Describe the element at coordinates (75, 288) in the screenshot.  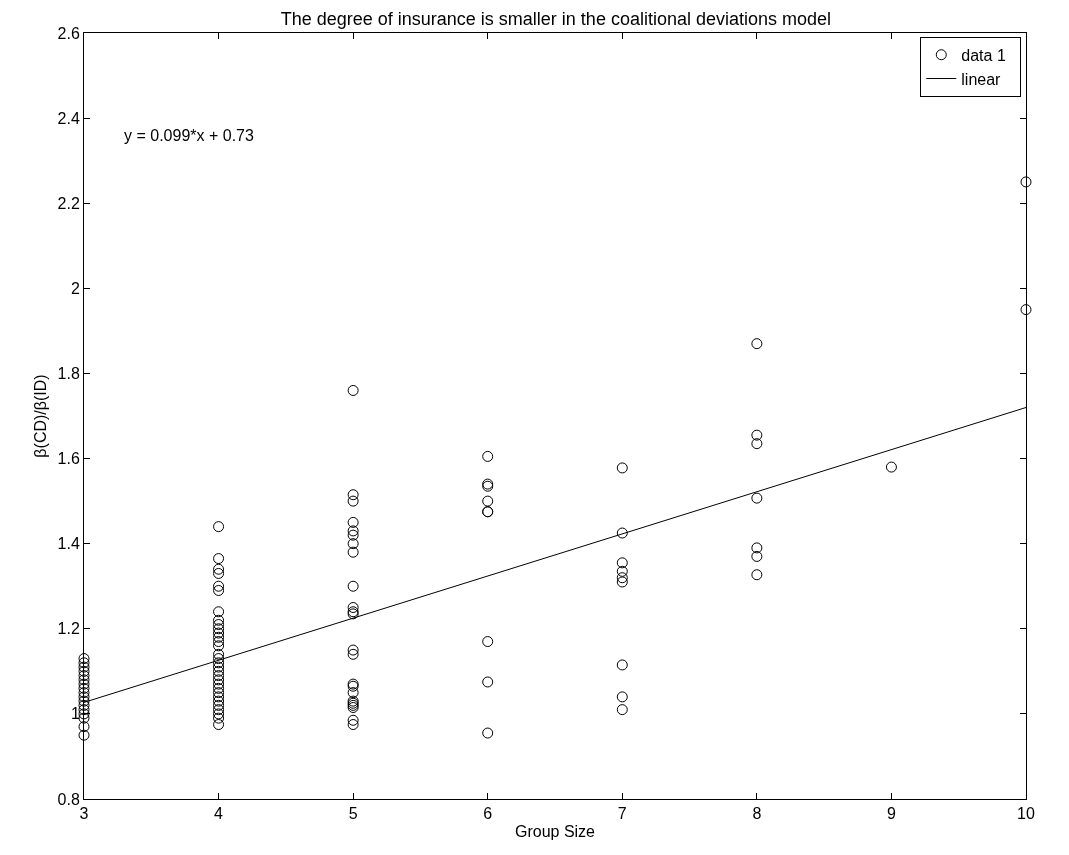
I see `y-tick-label: 2` at that location.